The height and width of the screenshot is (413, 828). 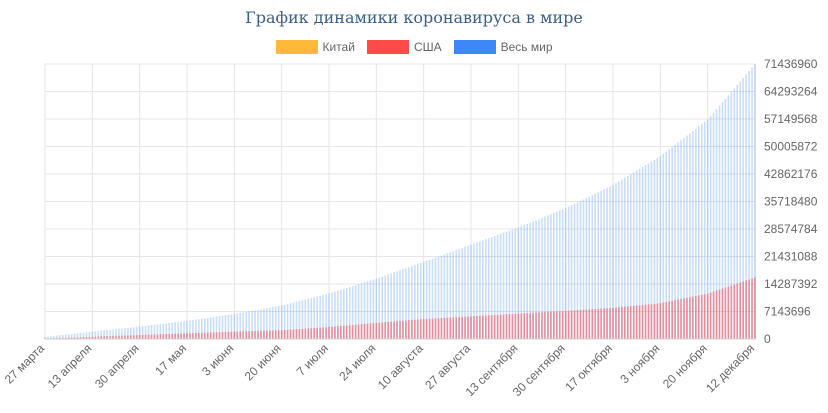 I want to click on legend-item-usa: США, so click(x=404, y=47).